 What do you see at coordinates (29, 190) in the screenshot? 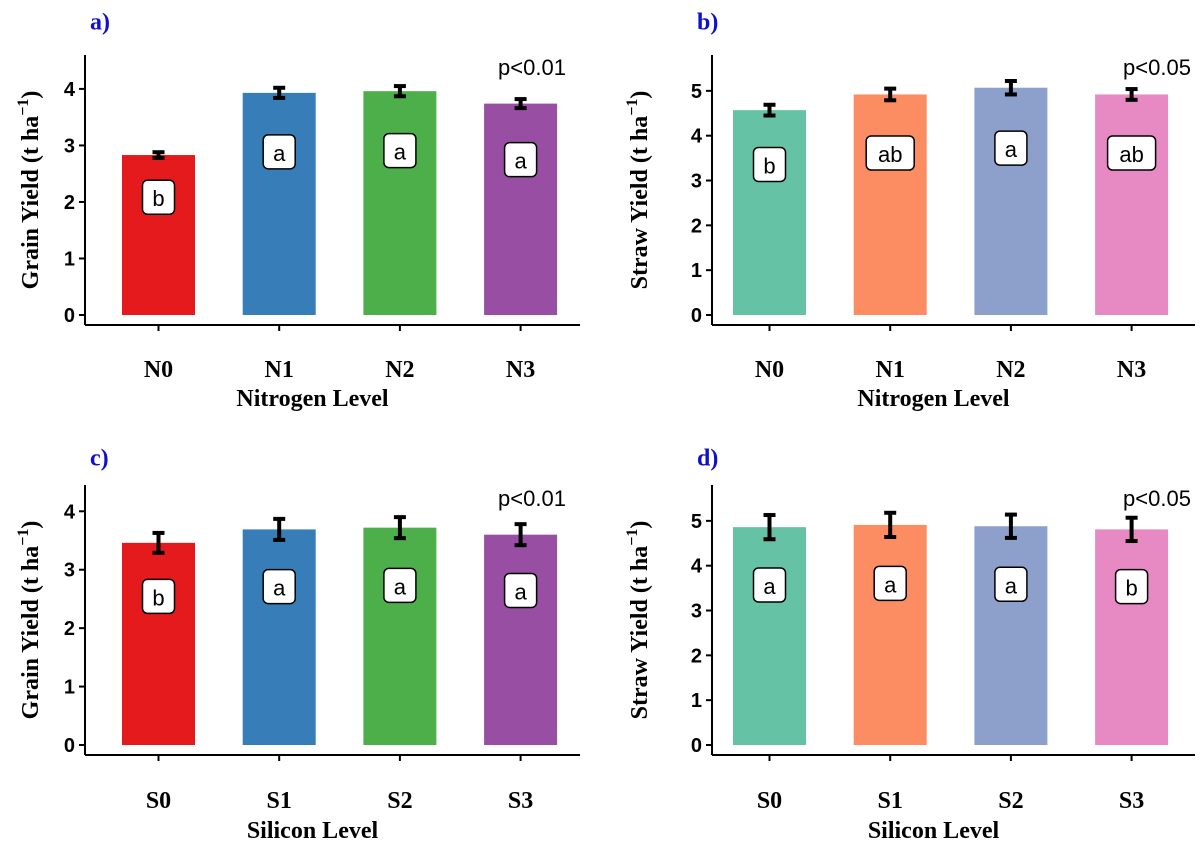
I see `y-axis-title: Grain Yield (t ha−1)` at bounding box center [29, 190].